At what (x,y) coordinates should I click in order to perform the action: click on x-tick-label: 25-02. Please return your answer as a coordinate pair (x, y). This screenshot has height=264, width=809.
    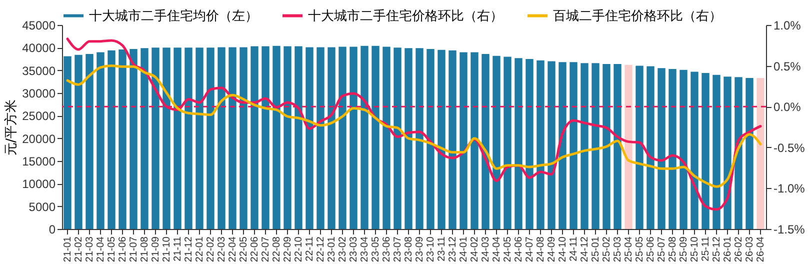
    Looking at the image, I should click on (607, 249).